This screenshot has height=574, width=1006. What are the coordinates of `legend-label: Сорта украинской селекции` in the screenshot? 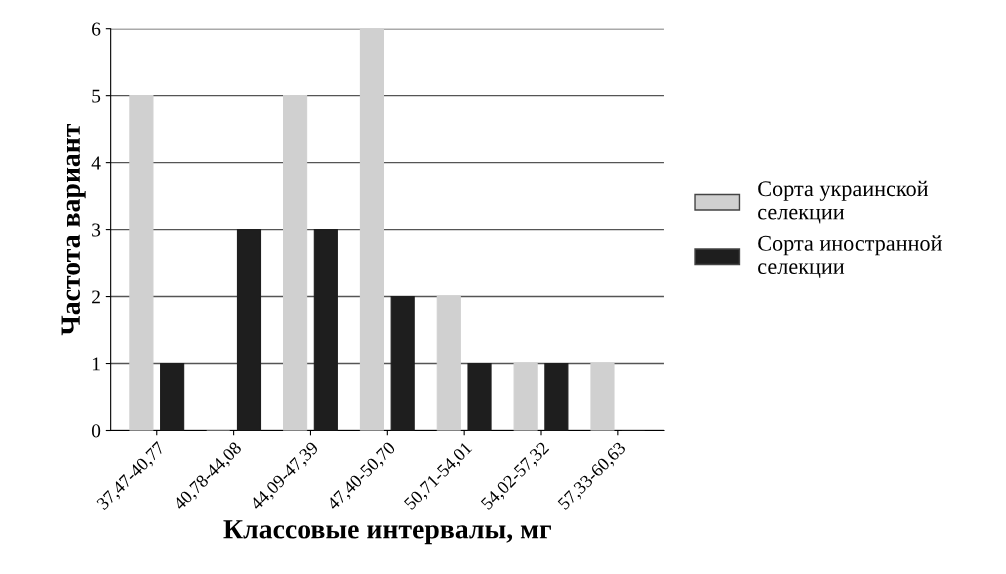 It's located at (843, 202).